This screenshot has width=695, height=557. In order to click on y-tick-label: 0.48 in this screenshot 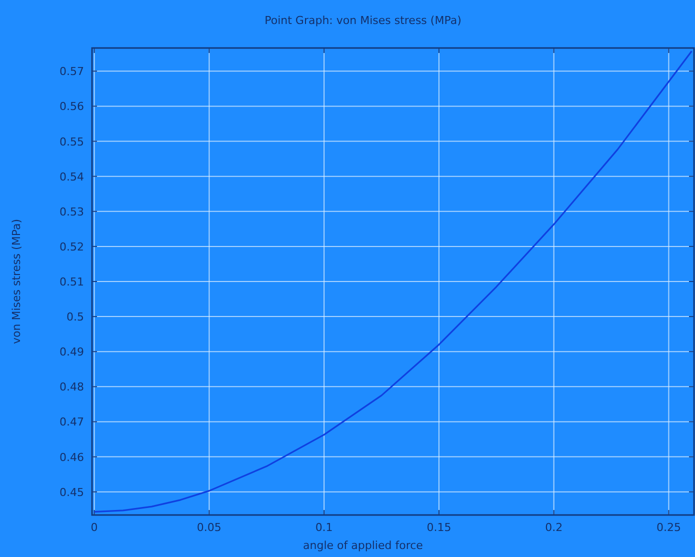, I will do `click(72, 387)`.